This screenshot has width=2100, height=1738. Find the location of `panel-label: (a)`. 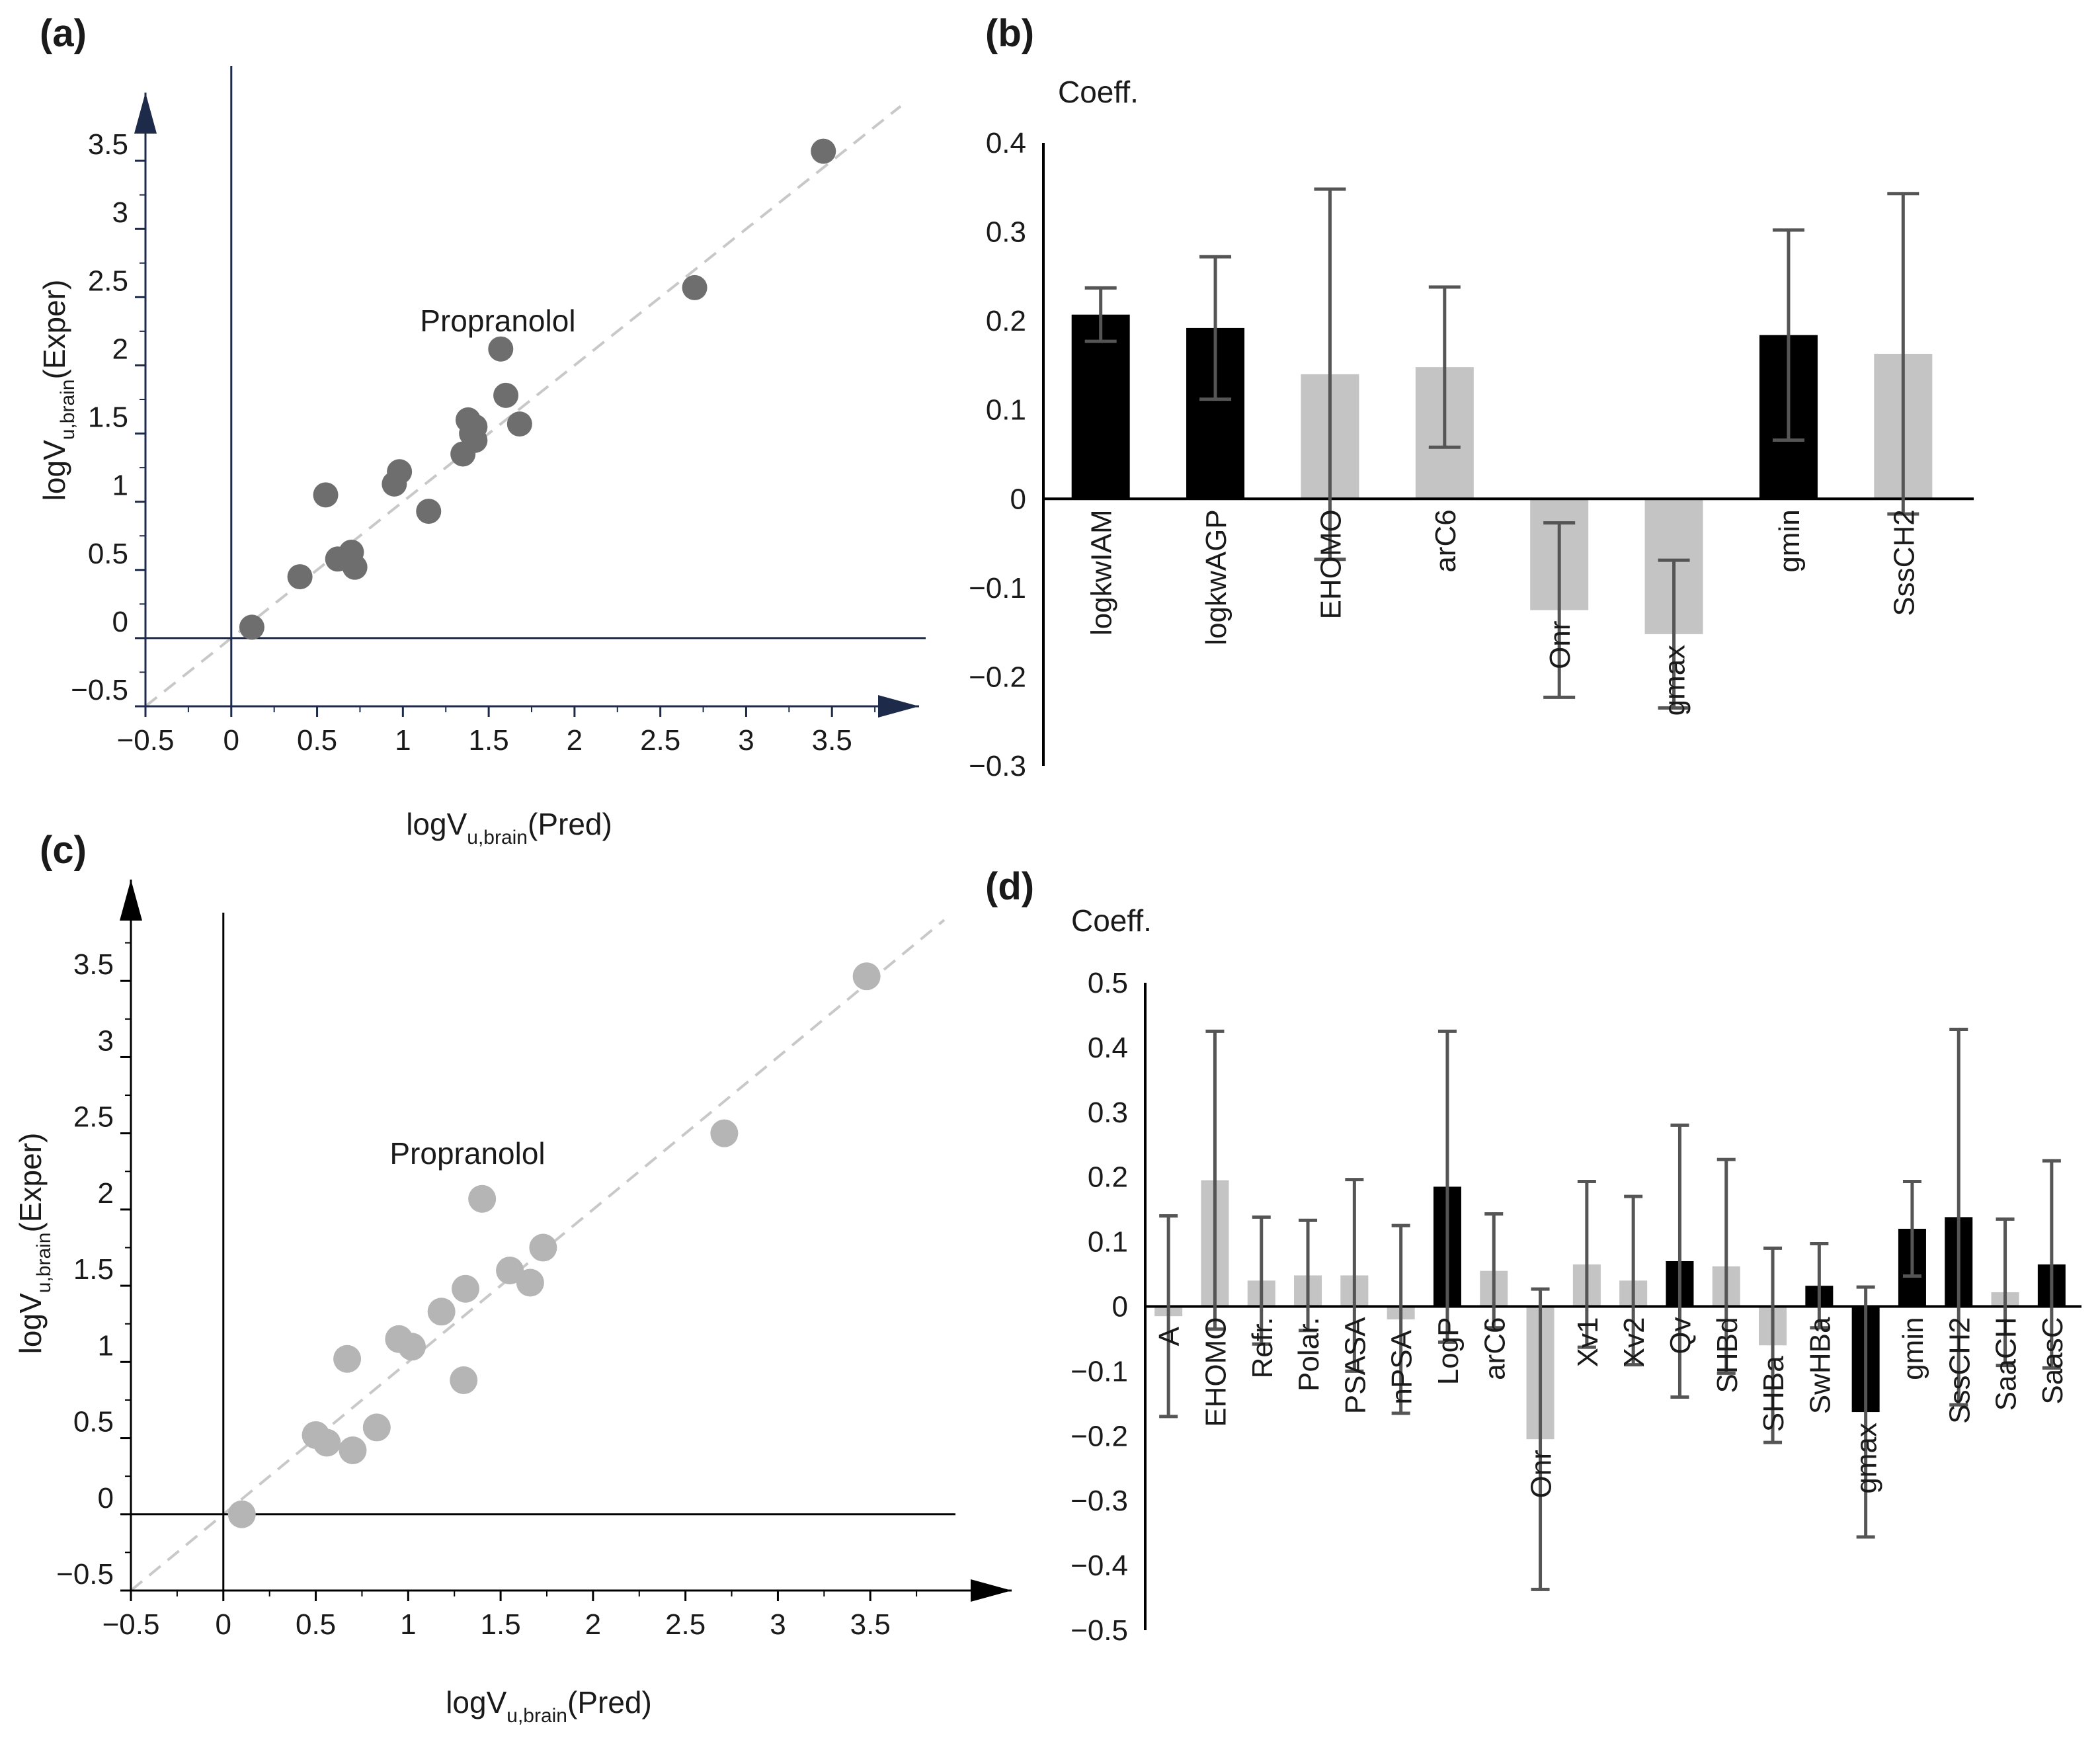

panel-label: (a) is located at coordinates (63, 33).